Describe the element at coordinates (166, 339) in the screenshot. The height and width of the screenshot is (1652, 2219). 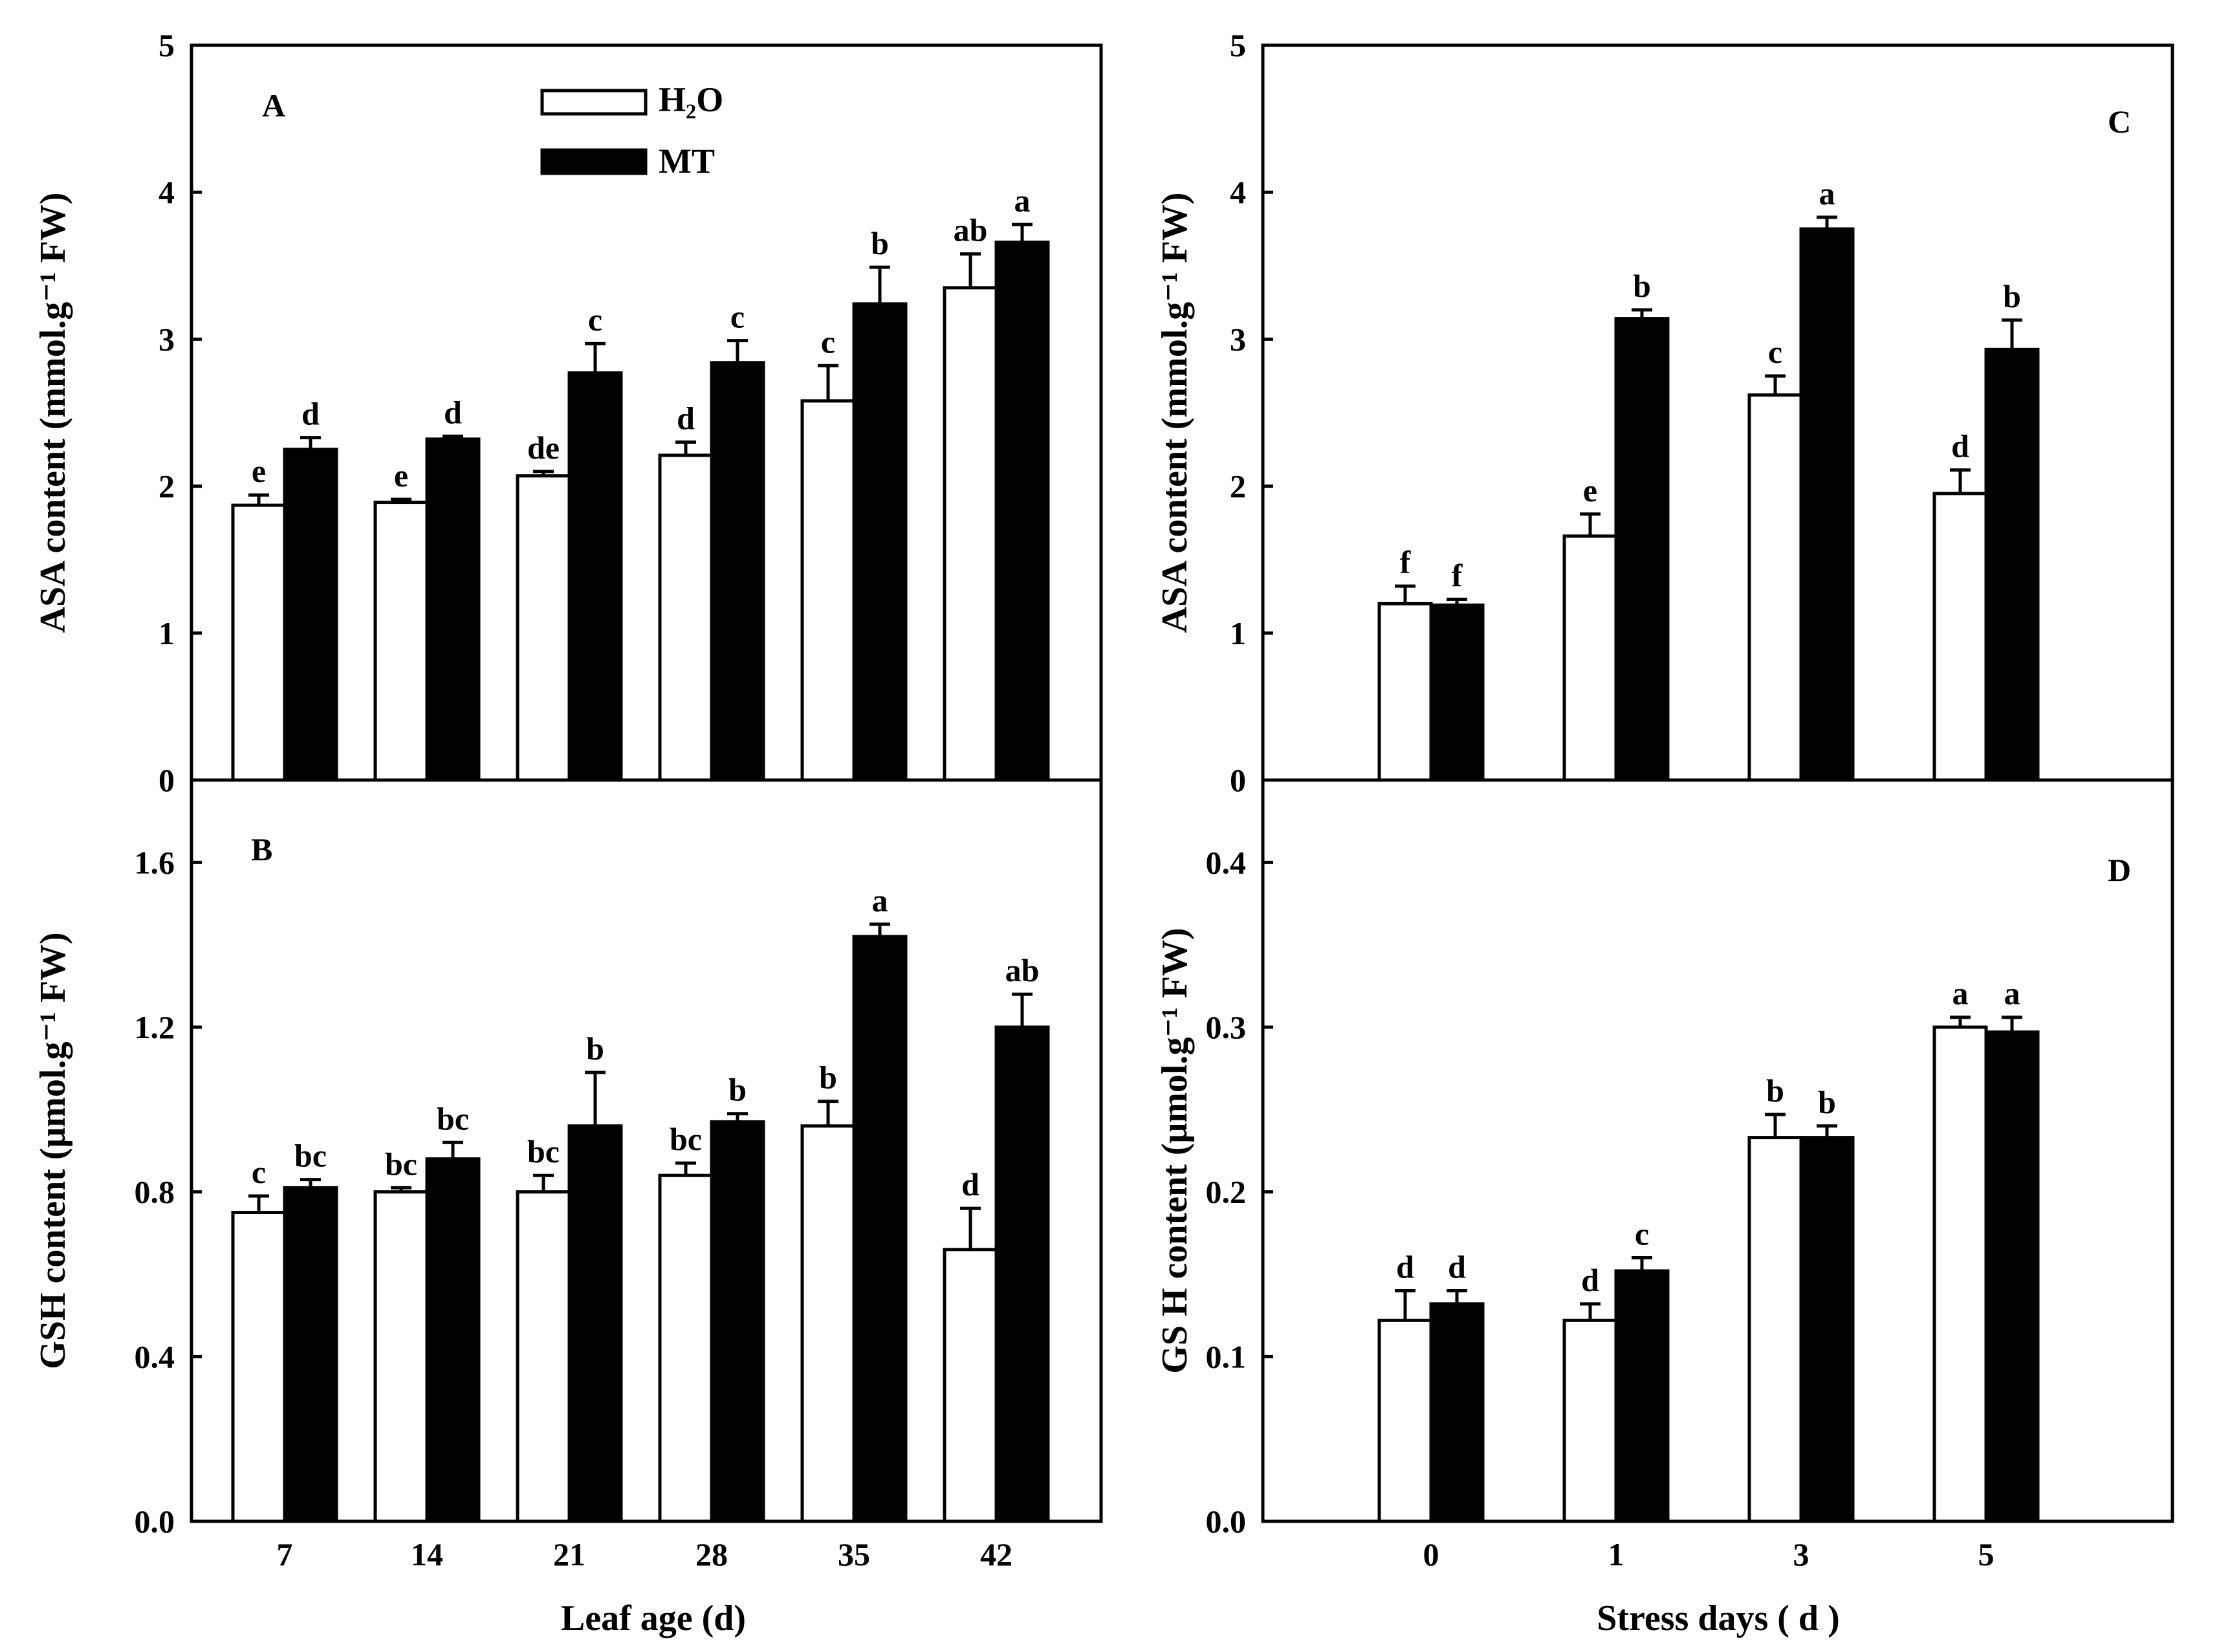
I see `panel-a-ytick-label: 3` at that location.